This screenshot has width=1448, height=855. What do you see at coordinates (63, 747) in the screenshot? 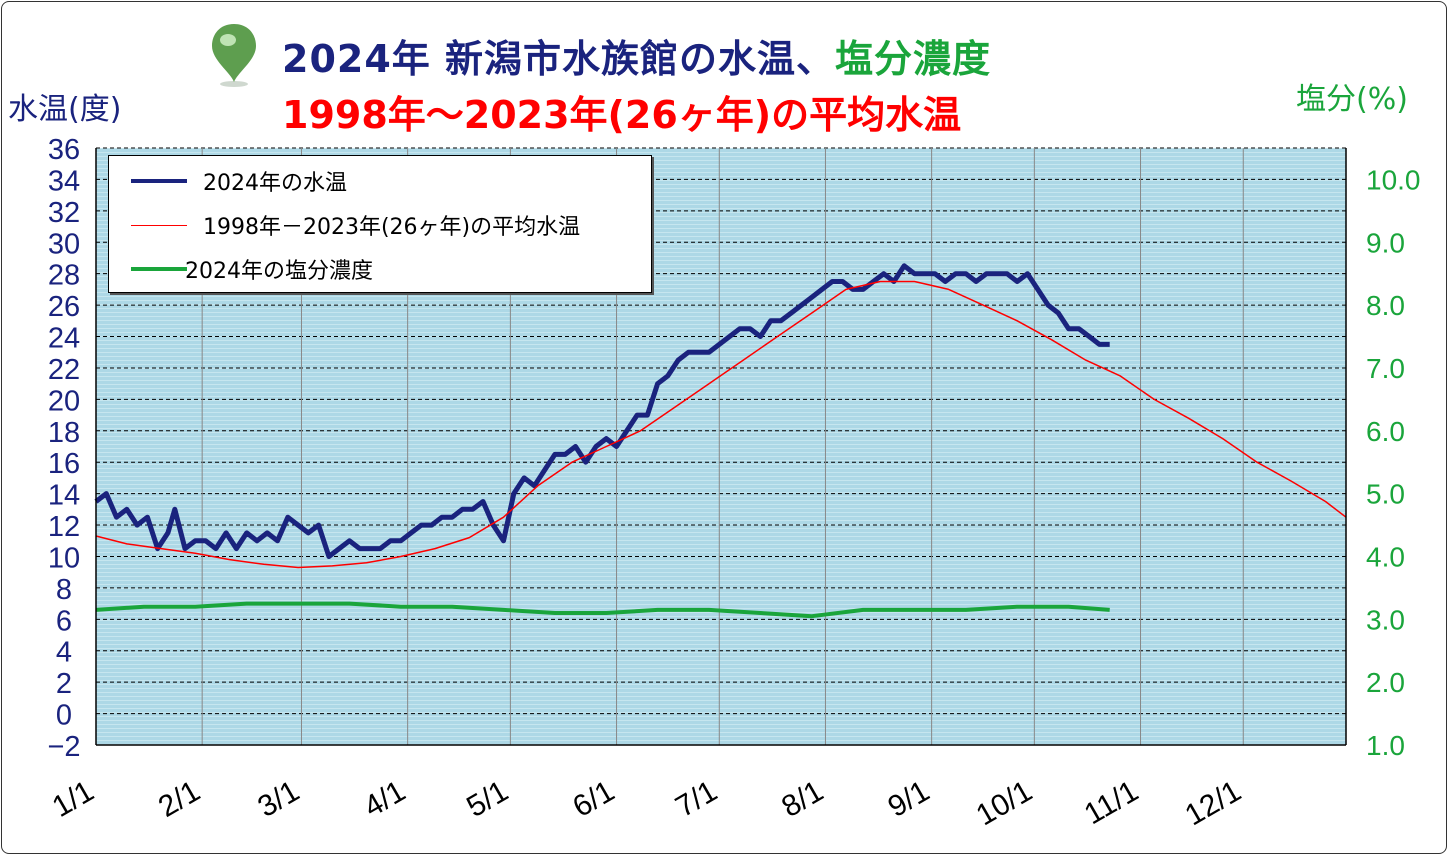
I see `y-left-tick-label: −2` at bounding box center [63, 747].